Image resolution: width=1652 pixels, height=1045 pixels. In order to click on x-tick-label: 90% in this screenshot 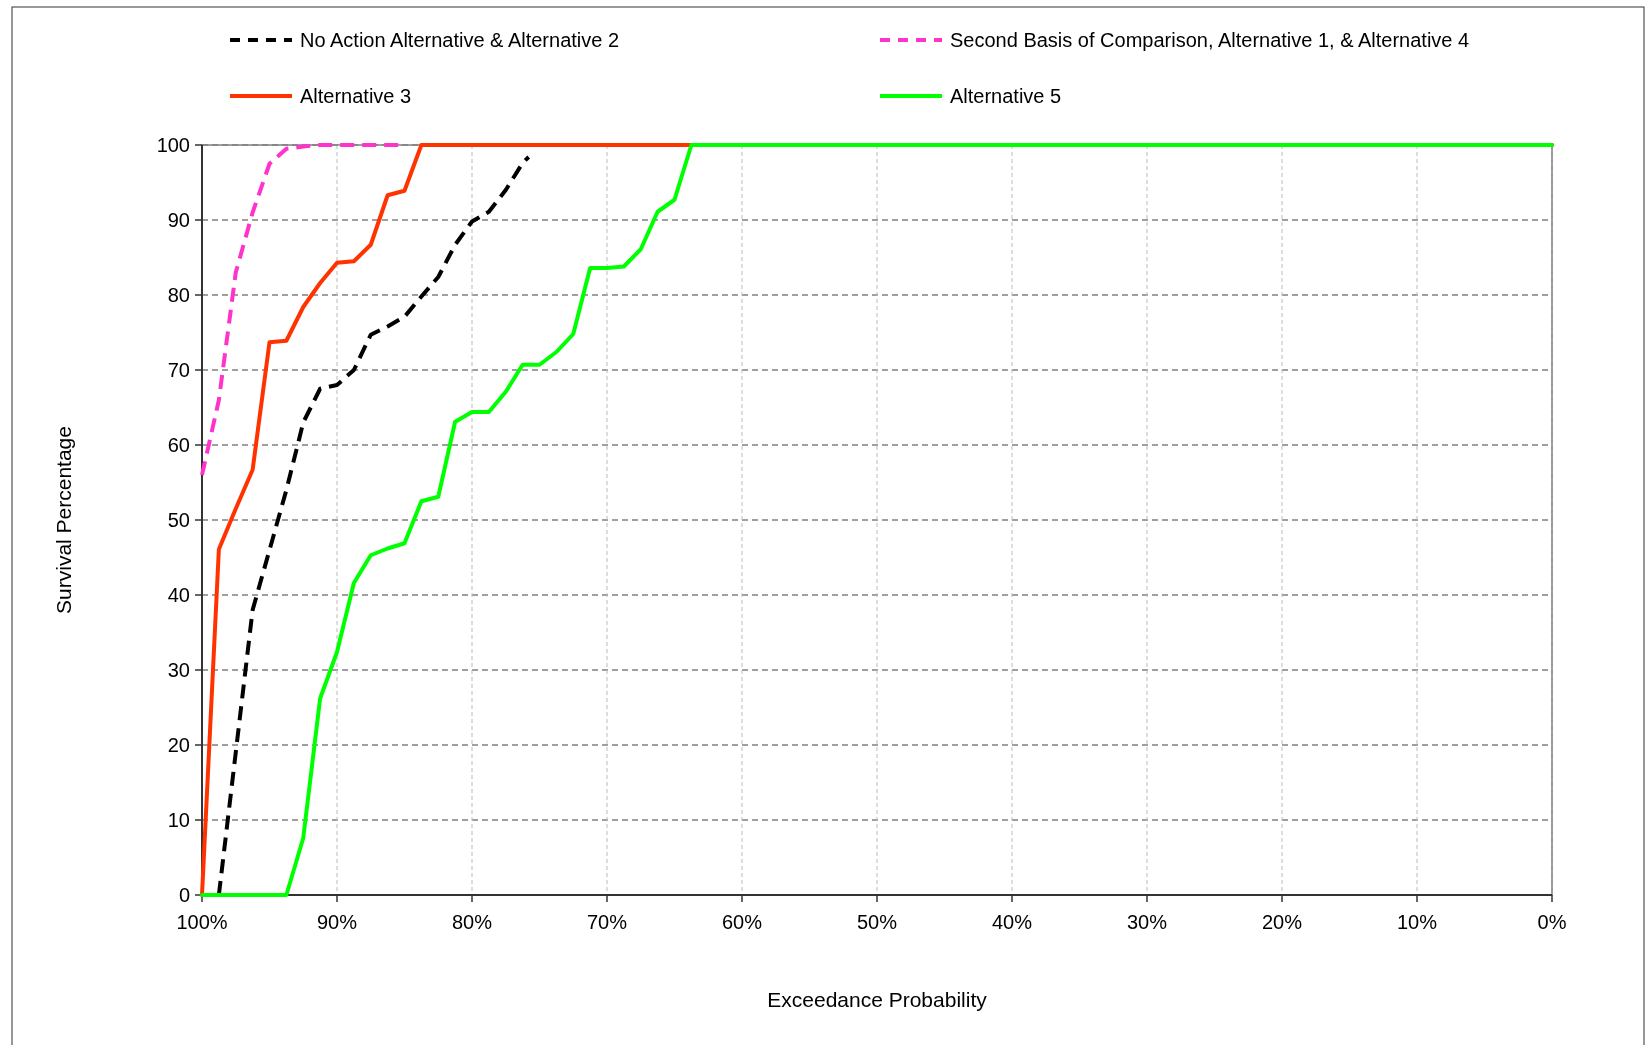, I will do `click(337, 922)`.